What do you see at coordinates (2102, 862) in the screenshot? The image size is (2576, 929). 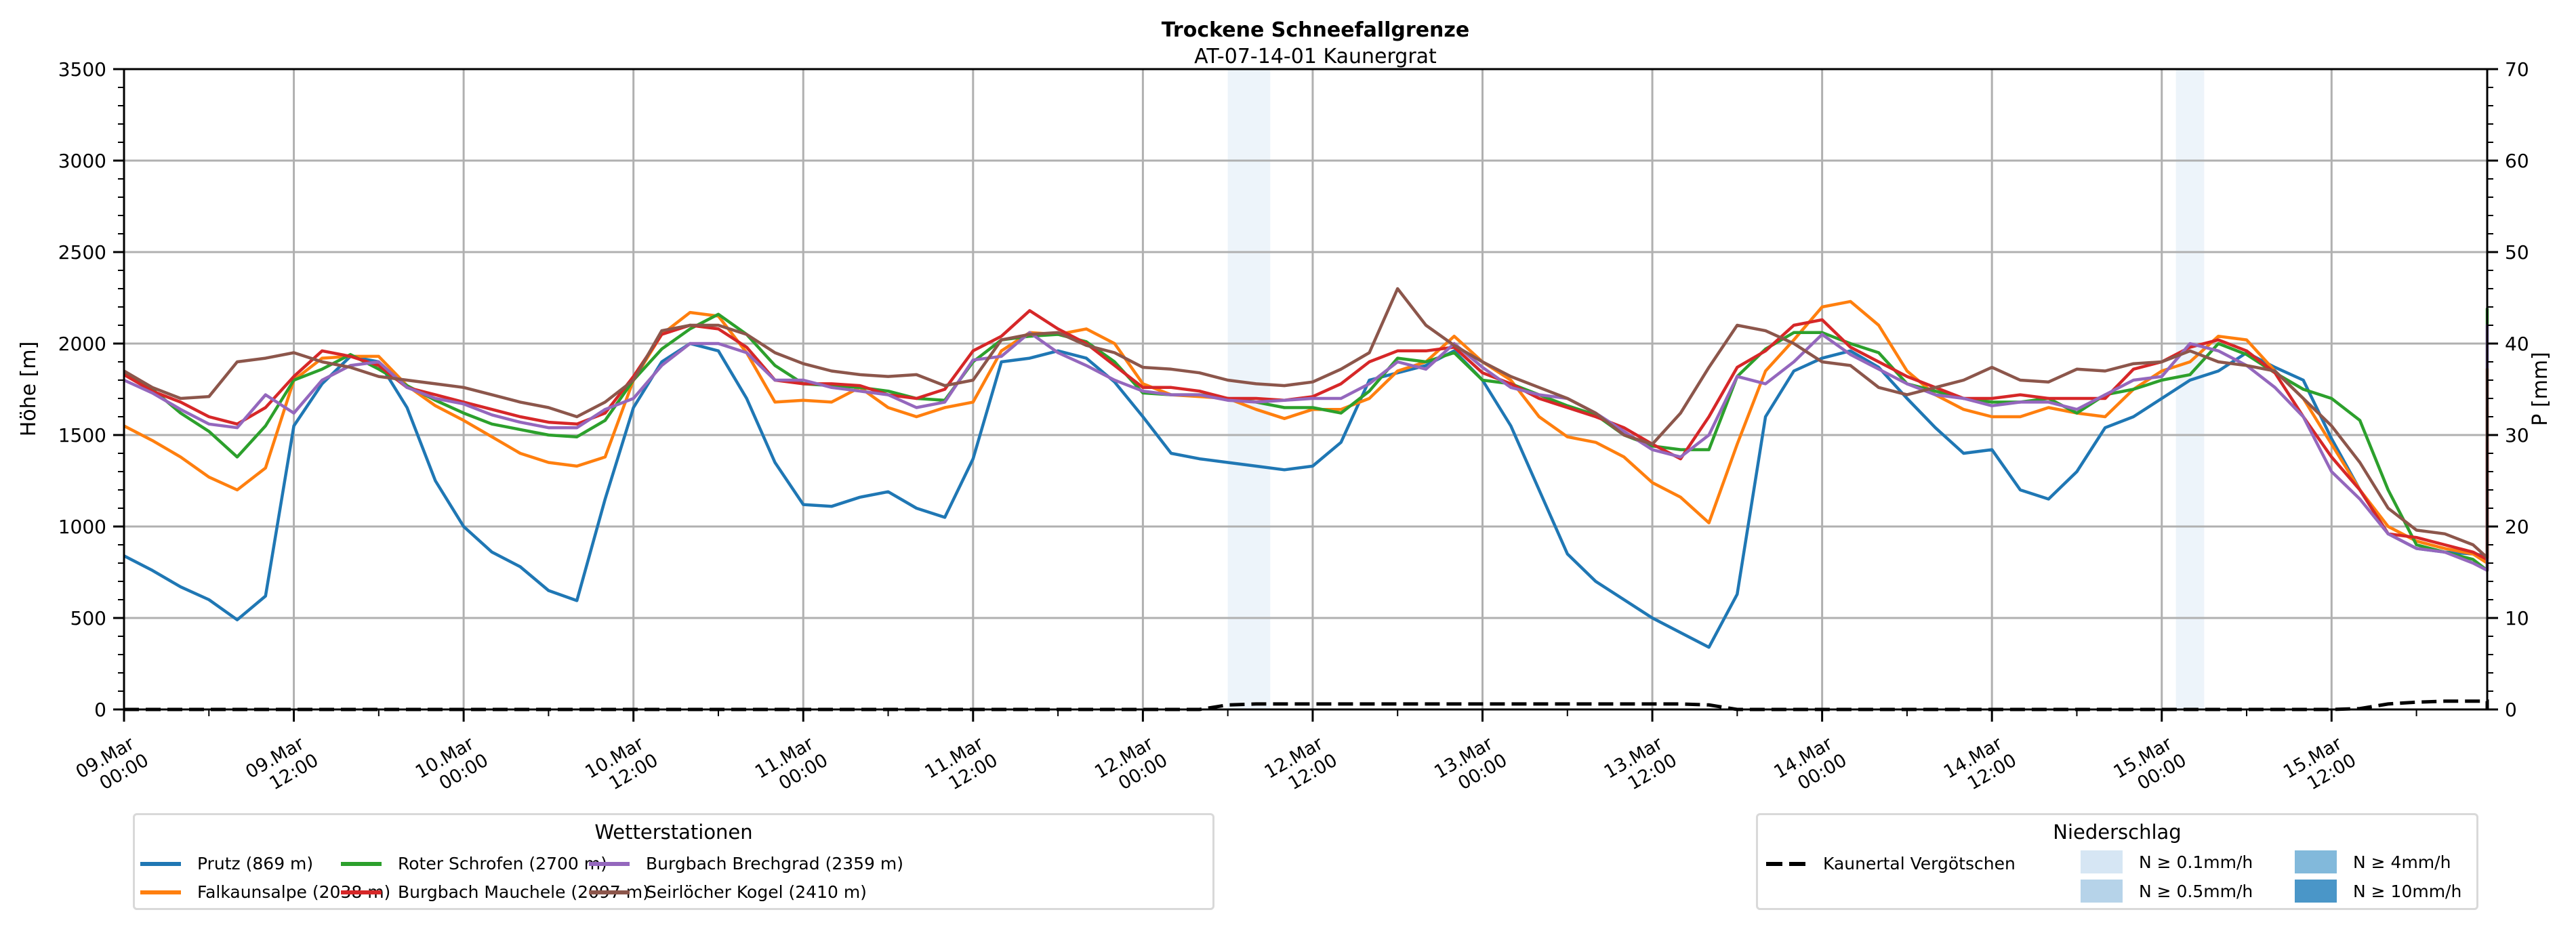 I see `legend-swatch-n01` at bounding box center [2102, 862].